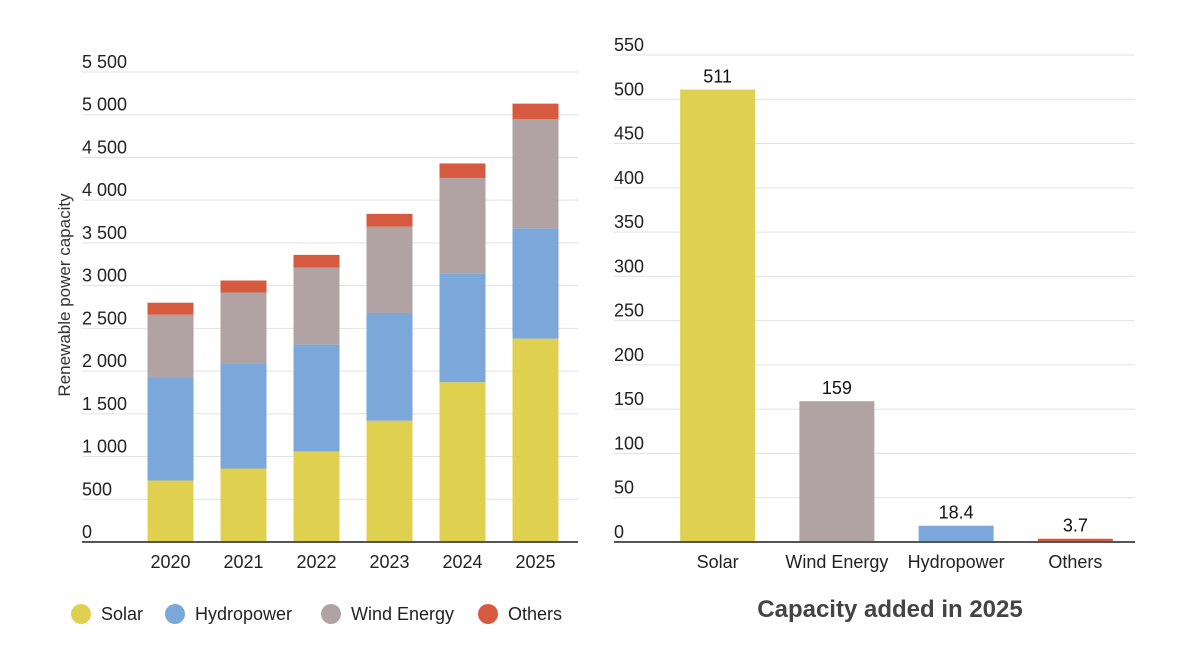 The height and width of the screenshot is (646, 1200). I want to click on bar-others, so click(1075, 540).